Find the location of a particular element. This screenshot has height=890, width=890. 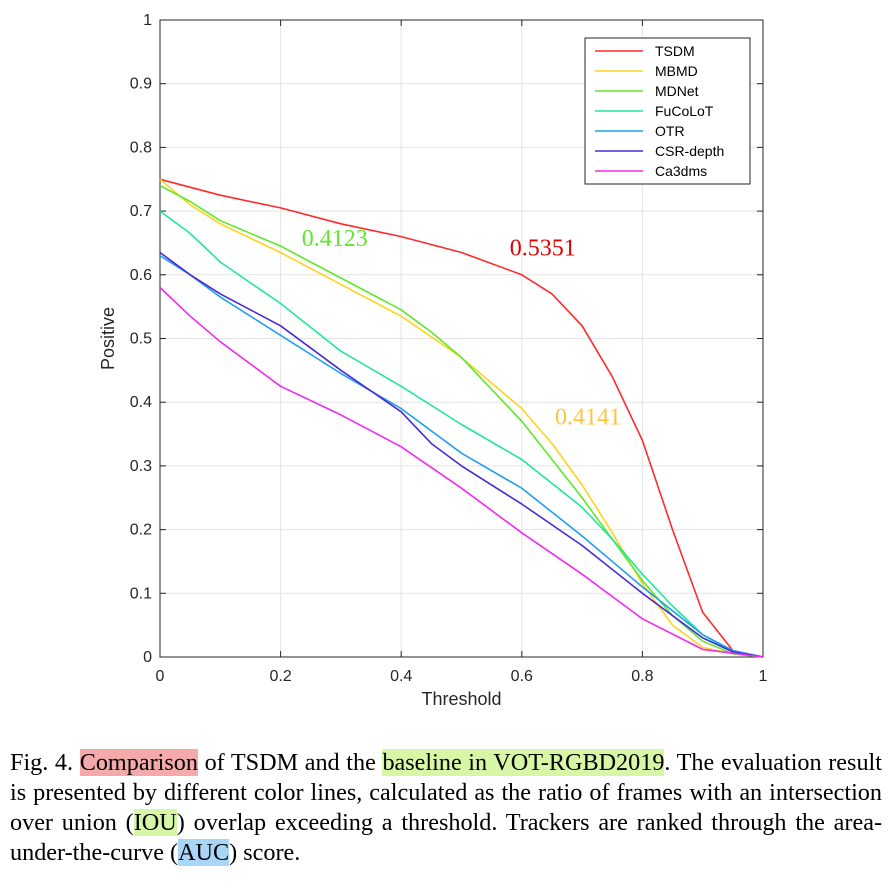

x-tick-label: 1 is located at coordinates (763, 676).